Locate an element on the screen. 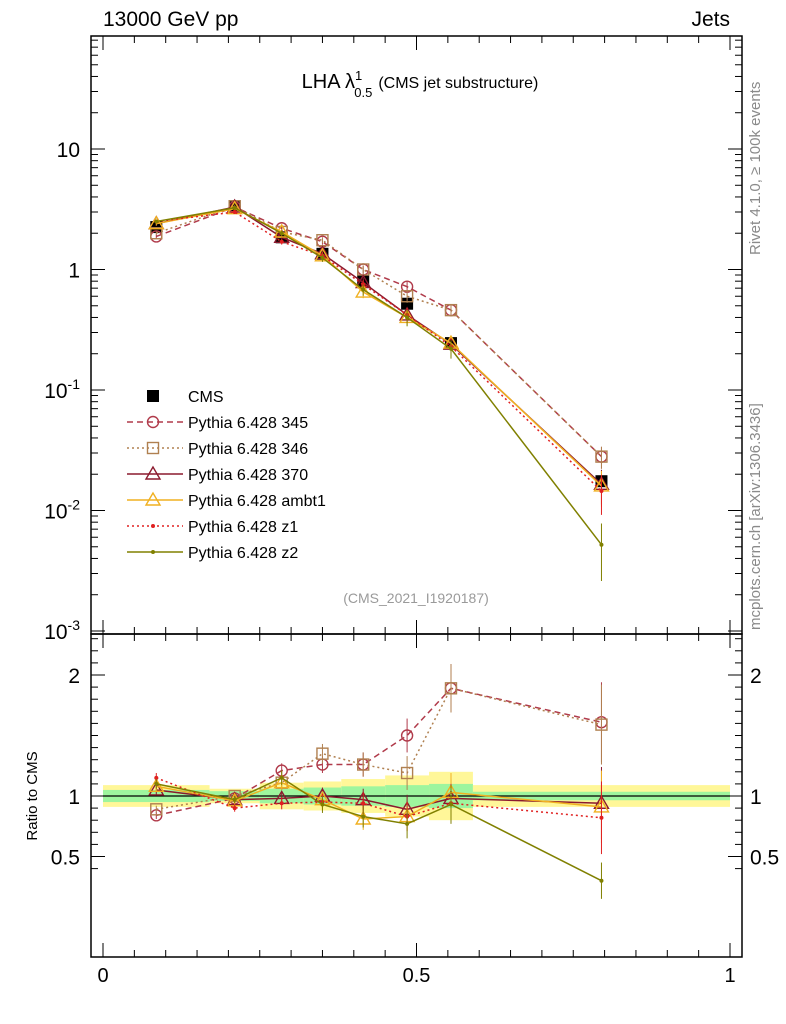 This screenshot has height=1024, width=786. point-pythia-6-428-ambt1 is located at coordinates (156, 222).